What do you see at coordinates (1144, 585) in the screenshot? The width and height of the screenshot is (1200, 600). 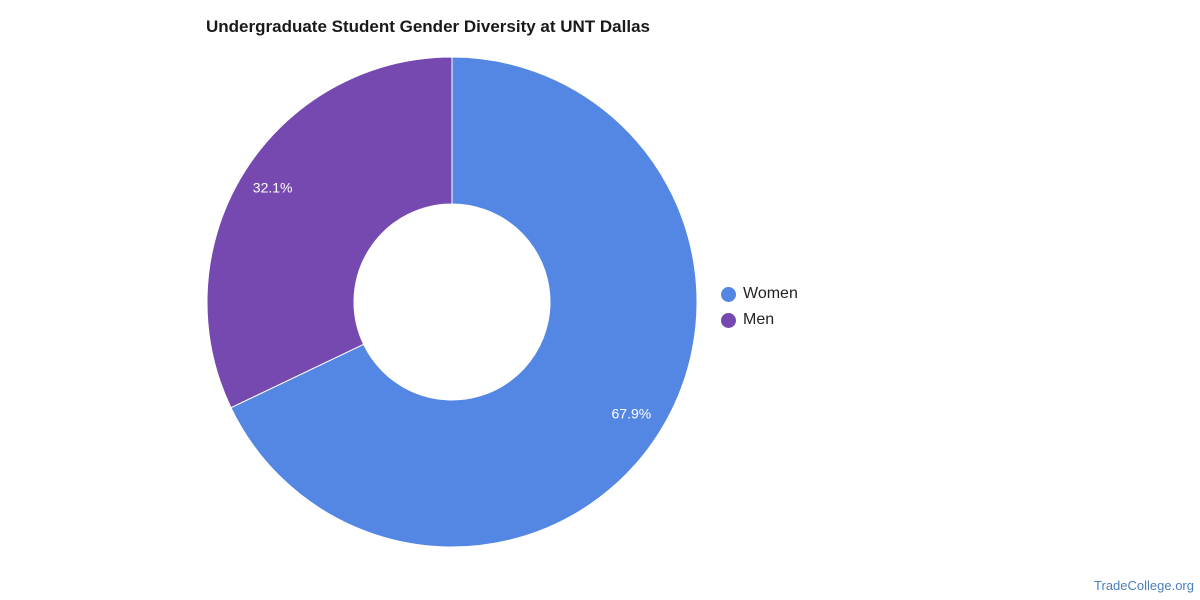 I see `site-watermark: TradeCollege.org` at bounding box center [1144, 585].